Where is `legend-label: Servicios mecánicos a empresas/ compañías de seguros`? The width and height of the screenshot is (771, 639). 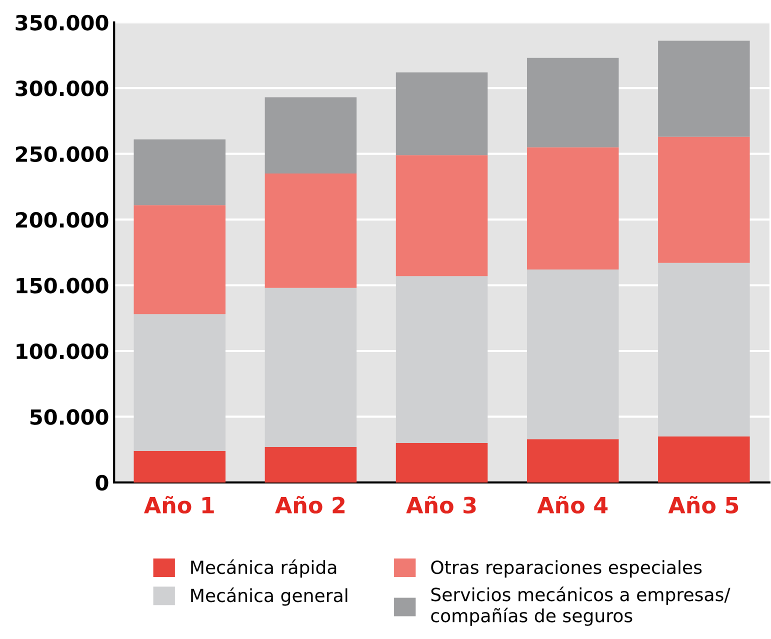
legend-label: Servicios mecánicos a empresas/ compañías de seguros is located at coordinates (580, 606).